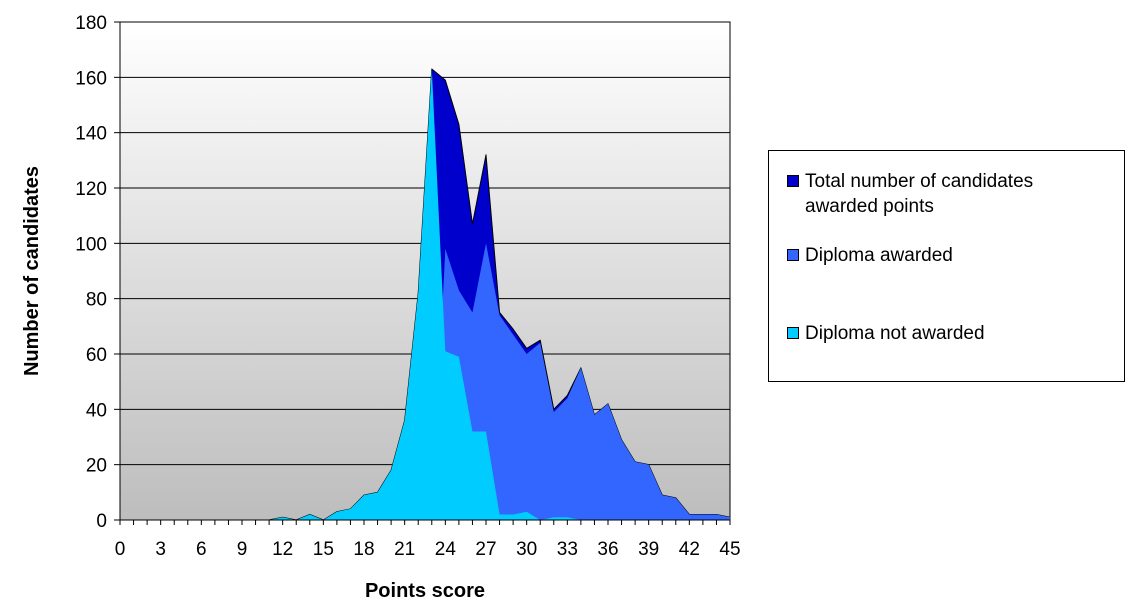 The image size is (1127, 616). I want to click on x-tick-labels: 0 3 6 9 12 15 18 21 24 27 30 33 36 39 42 45, so click(428, 549).